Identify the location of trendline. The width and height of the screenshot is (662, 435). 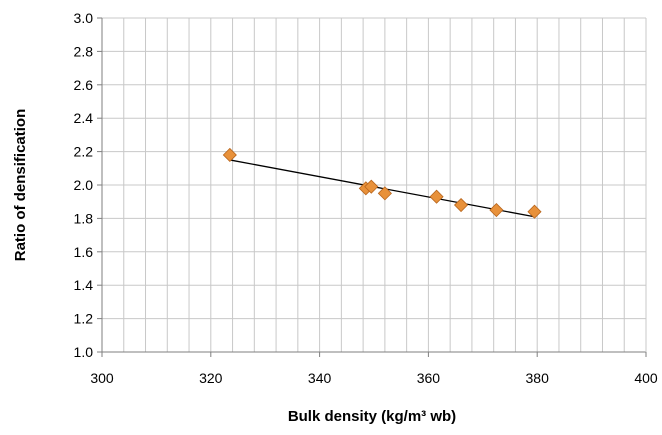
(382, 188).